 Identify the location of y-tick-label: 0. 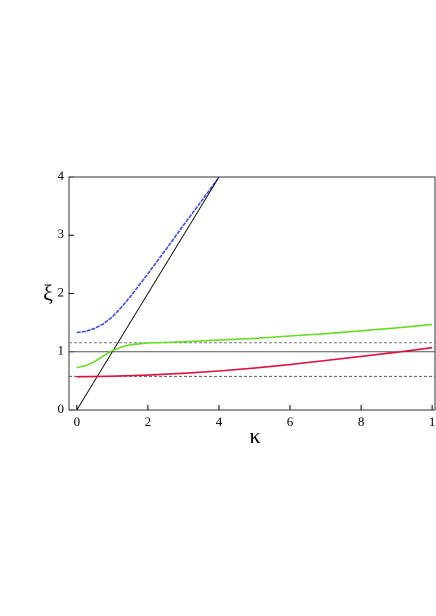
(61, 408).